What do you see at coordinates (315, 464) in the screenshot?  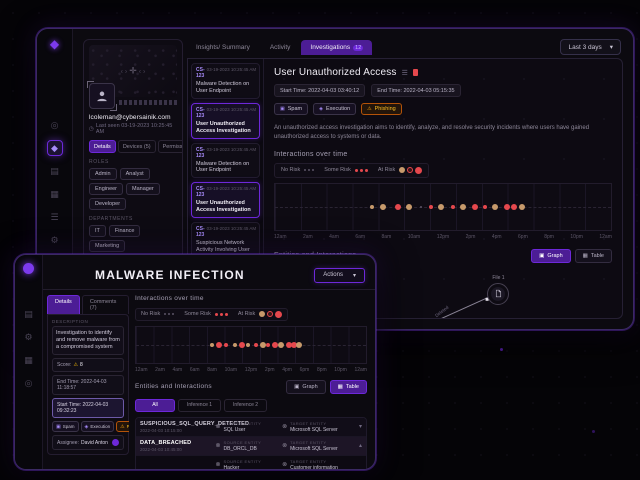 I see `target-entity-cell: ⊗ TARGET ENTITY Customer information` at bounding box center [315, 464].